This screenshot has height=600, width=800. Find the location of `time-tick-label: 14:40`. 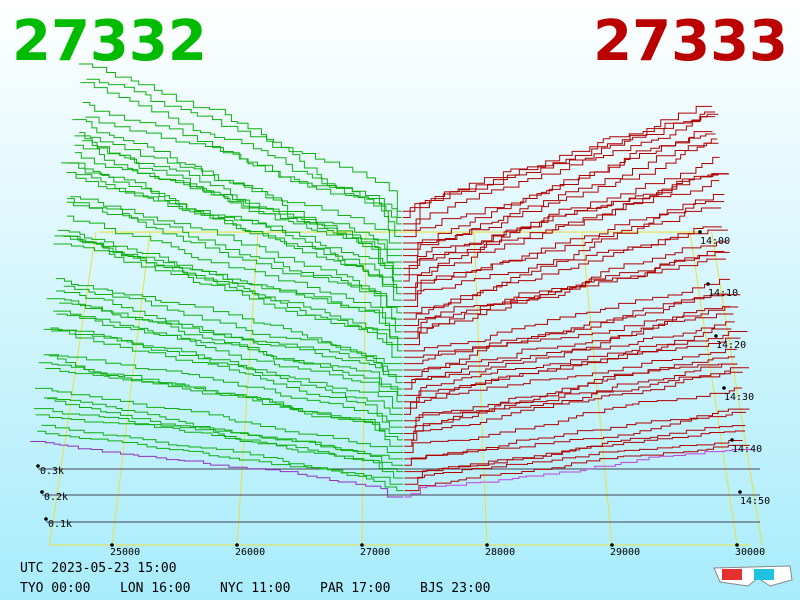

time-tick-label: 14:40 is located at coordinates (747, 449).